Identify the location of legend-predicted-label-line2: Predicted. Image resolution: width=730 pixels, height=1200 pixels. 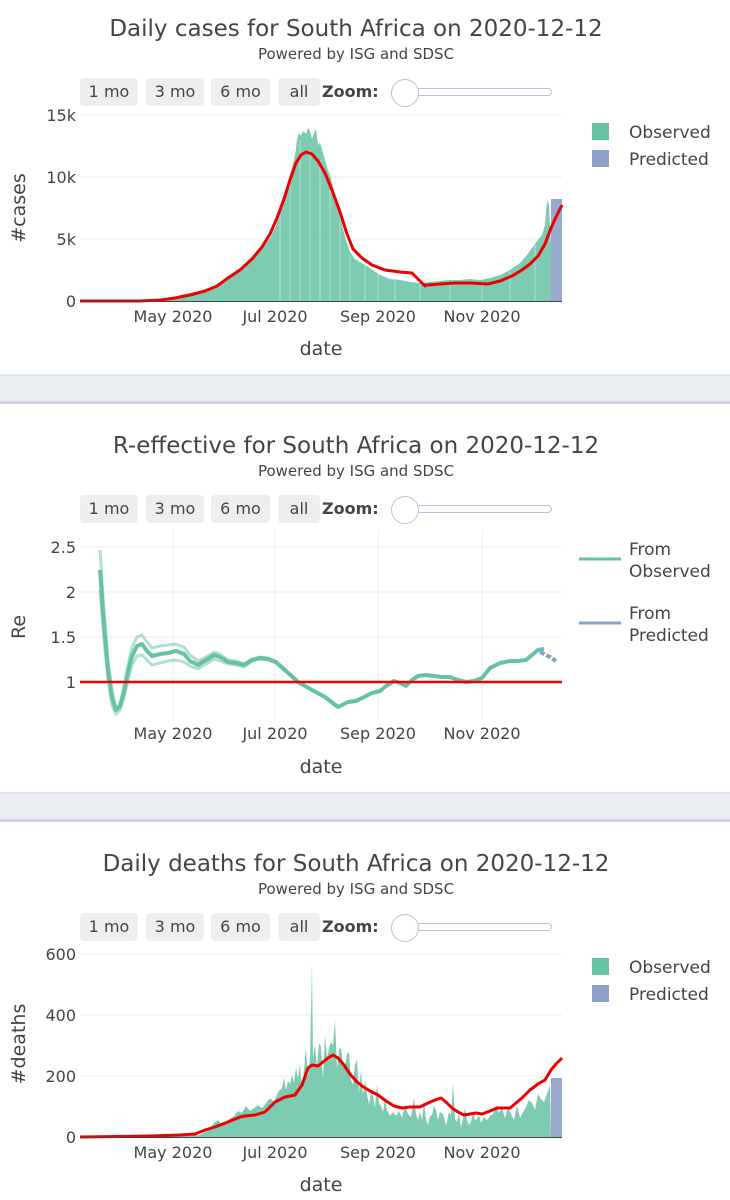
(669, 636).